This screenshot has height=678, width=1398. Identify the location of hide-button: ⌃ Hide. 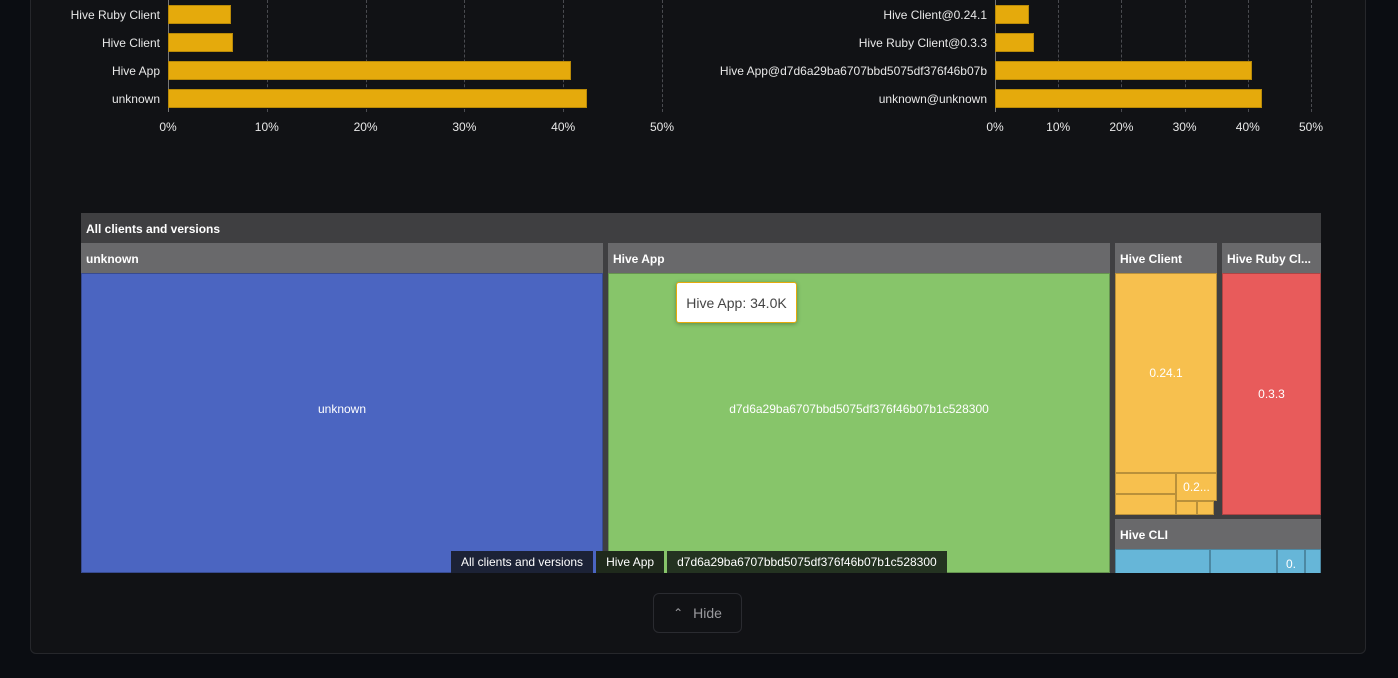
(697, 613).